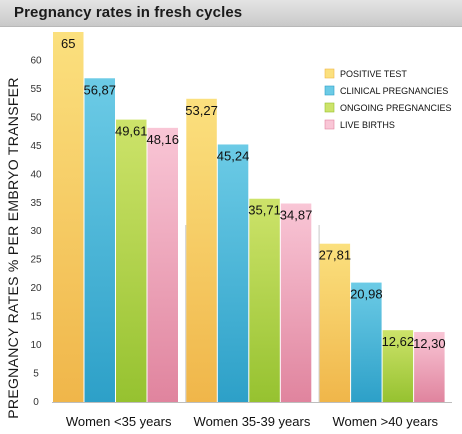  I want to click on y-tick-label: 35, so click(36, 203).